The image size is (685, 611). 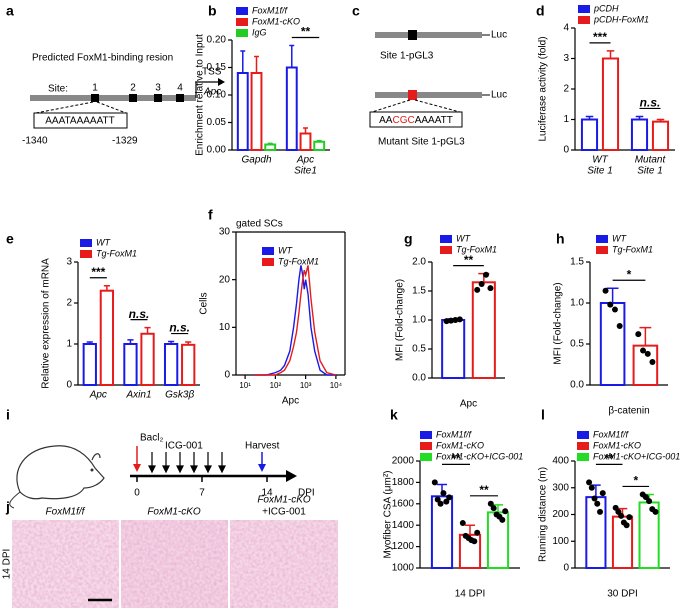 What do you see at coordinates (245, 385) in the screenshot?
I see `x-tick-label: 10¹` at bounding box center [245, 385].